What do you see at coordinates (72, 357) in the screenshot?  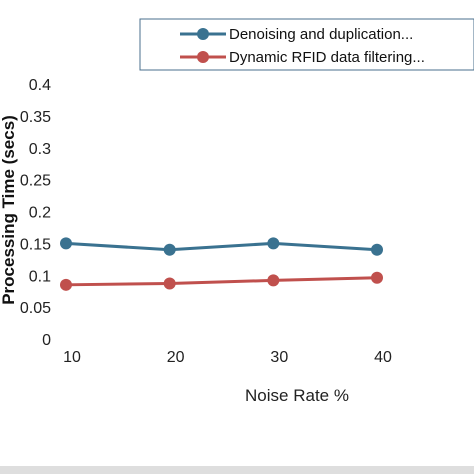 I see `x-tick-label: 10` at bounding box center [72, 357].